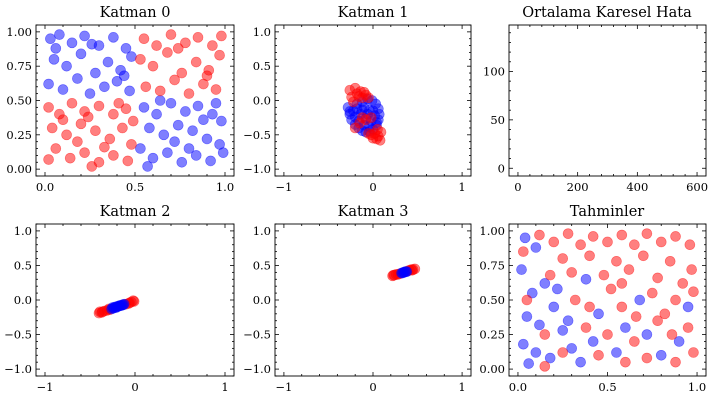 The image size is (711, 400). What do you see at coordinates (262, 101) in the screenshot?
I see `y-tick-label: 0.0` at bounding box center [262, 101].